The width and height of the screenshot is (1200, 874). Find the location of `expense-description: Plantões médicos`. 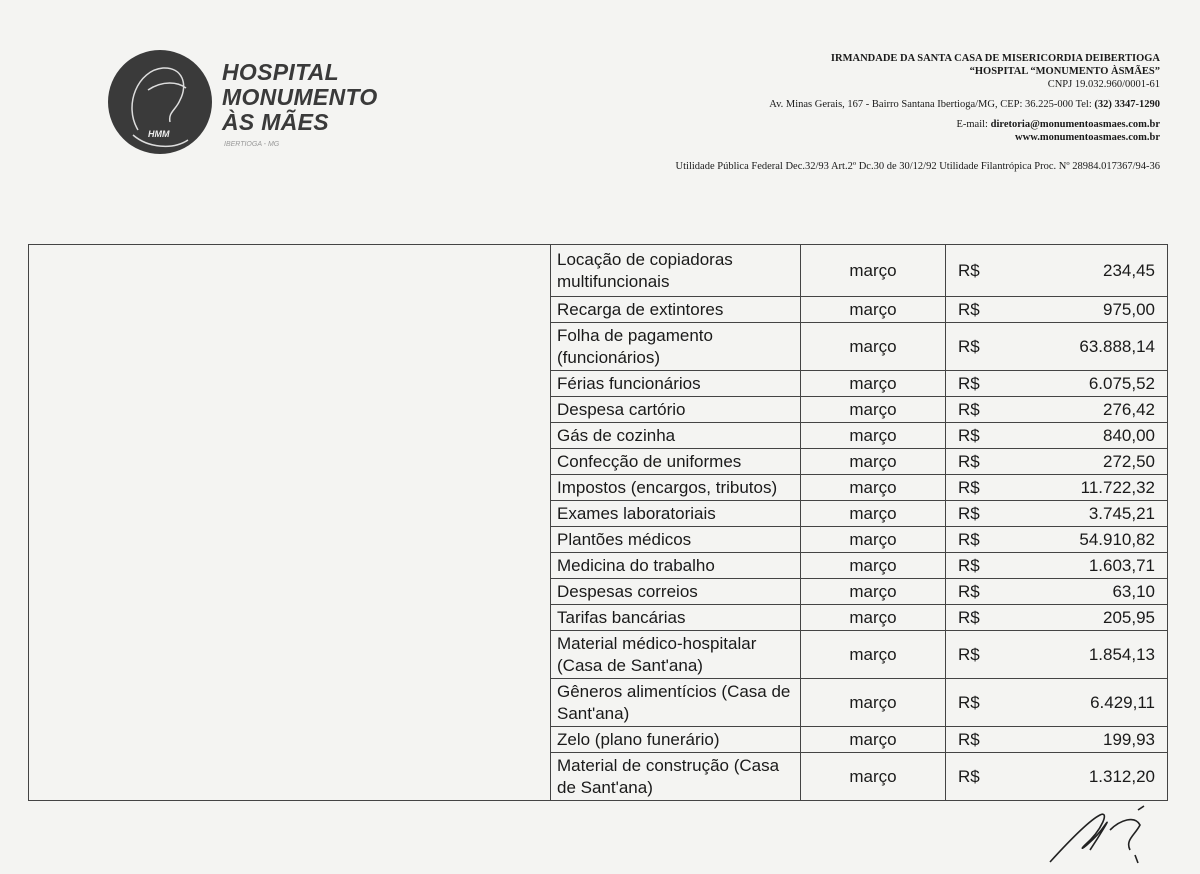

expense-description: Plantões médicos is located at coordinates (675, 539).